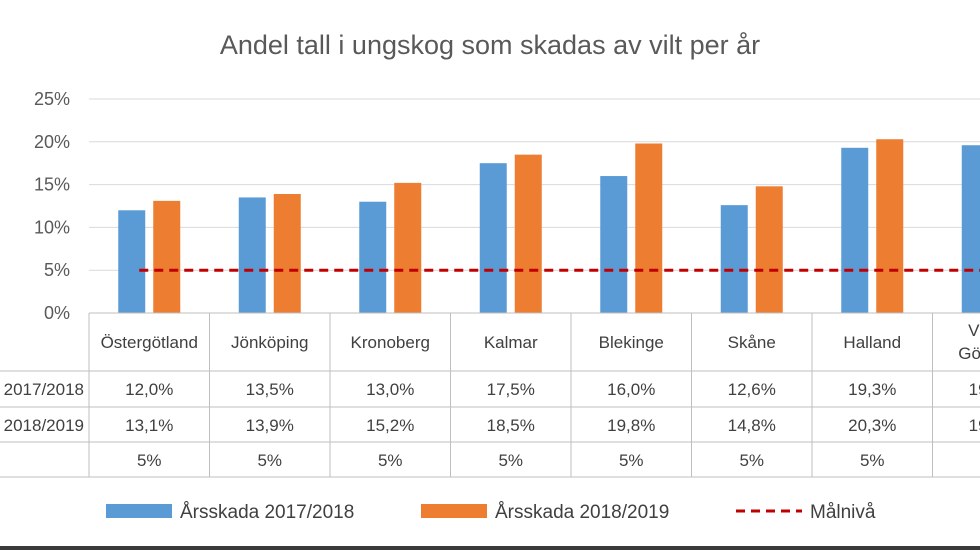 The image size is (980, 550). I want to click on data-label: 19,6%, so click(974, 389).